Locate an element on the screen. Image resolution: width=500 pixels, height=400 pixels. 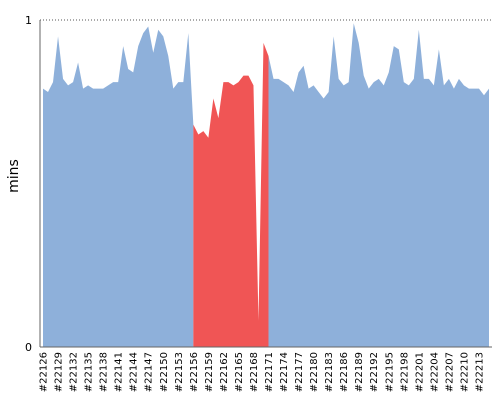
x-tick-label: #22144 is located at coordinates (134, 372).